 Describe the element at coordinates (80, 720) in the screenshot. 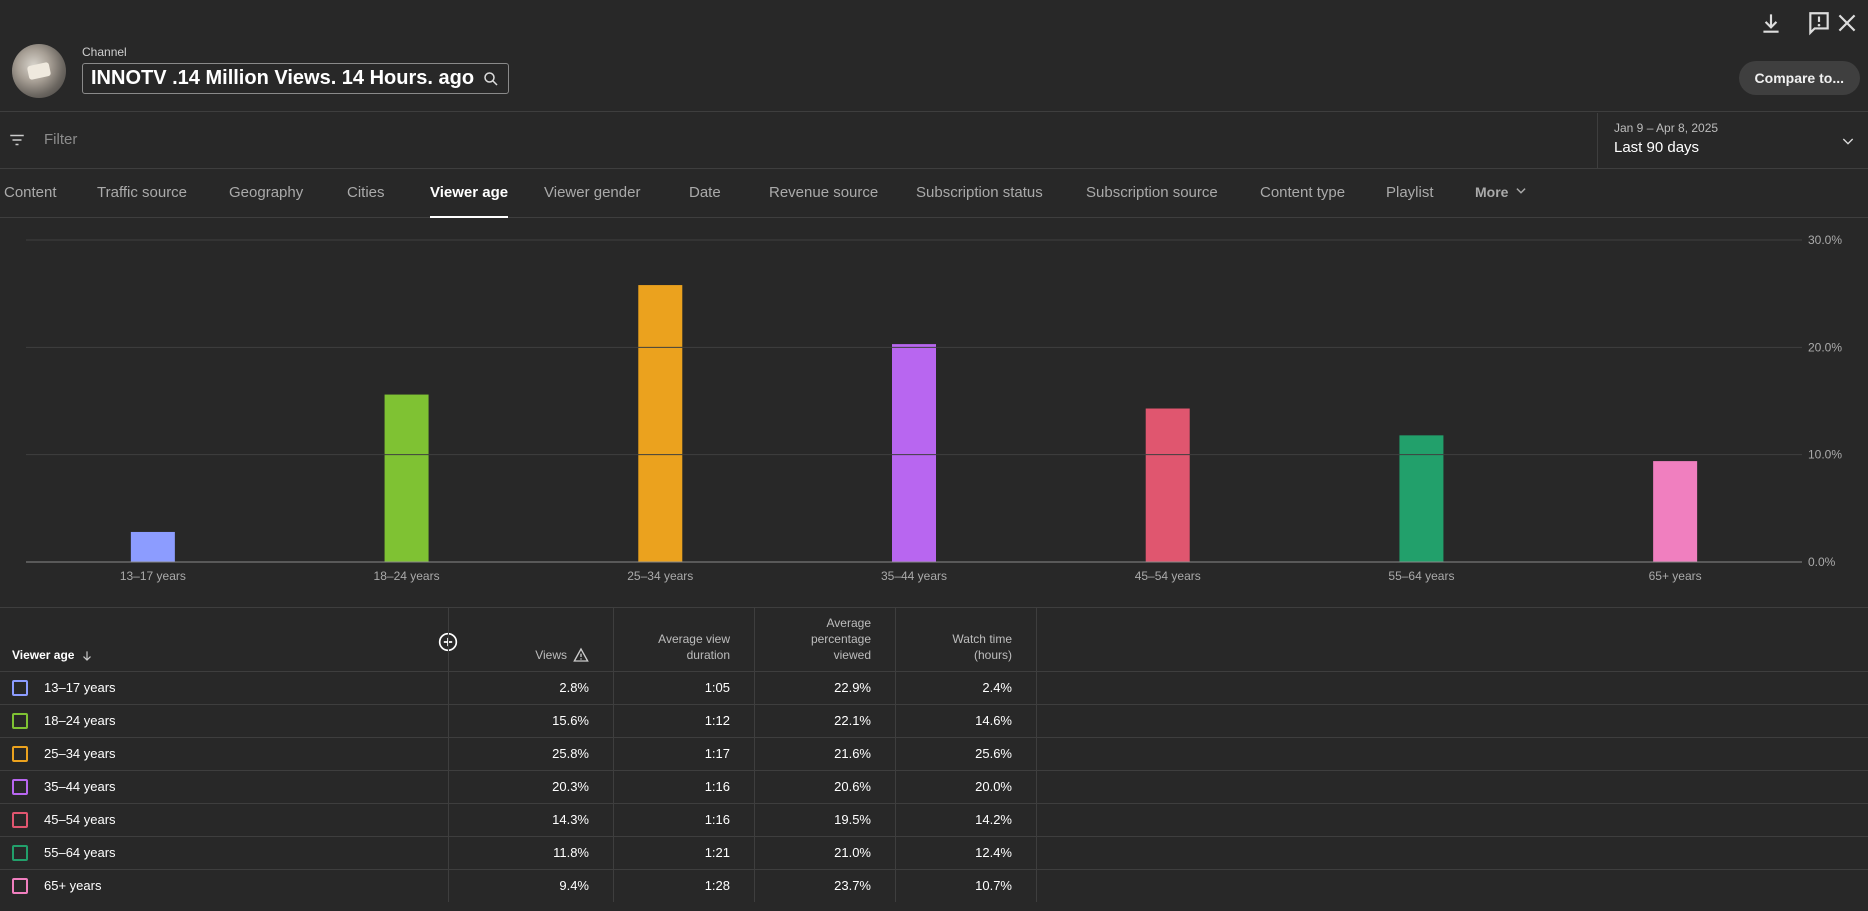

I see `row-label: 18–24 years` at that location.